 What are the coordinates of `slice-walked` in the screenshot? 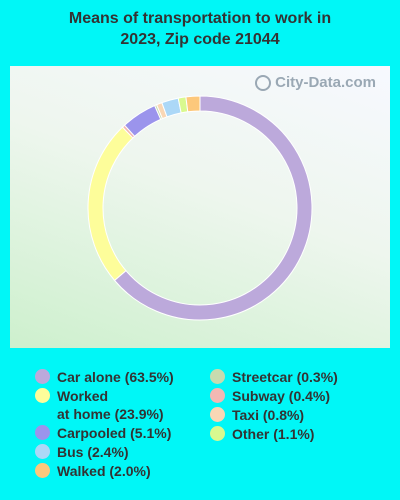 It's located at (193, 104).